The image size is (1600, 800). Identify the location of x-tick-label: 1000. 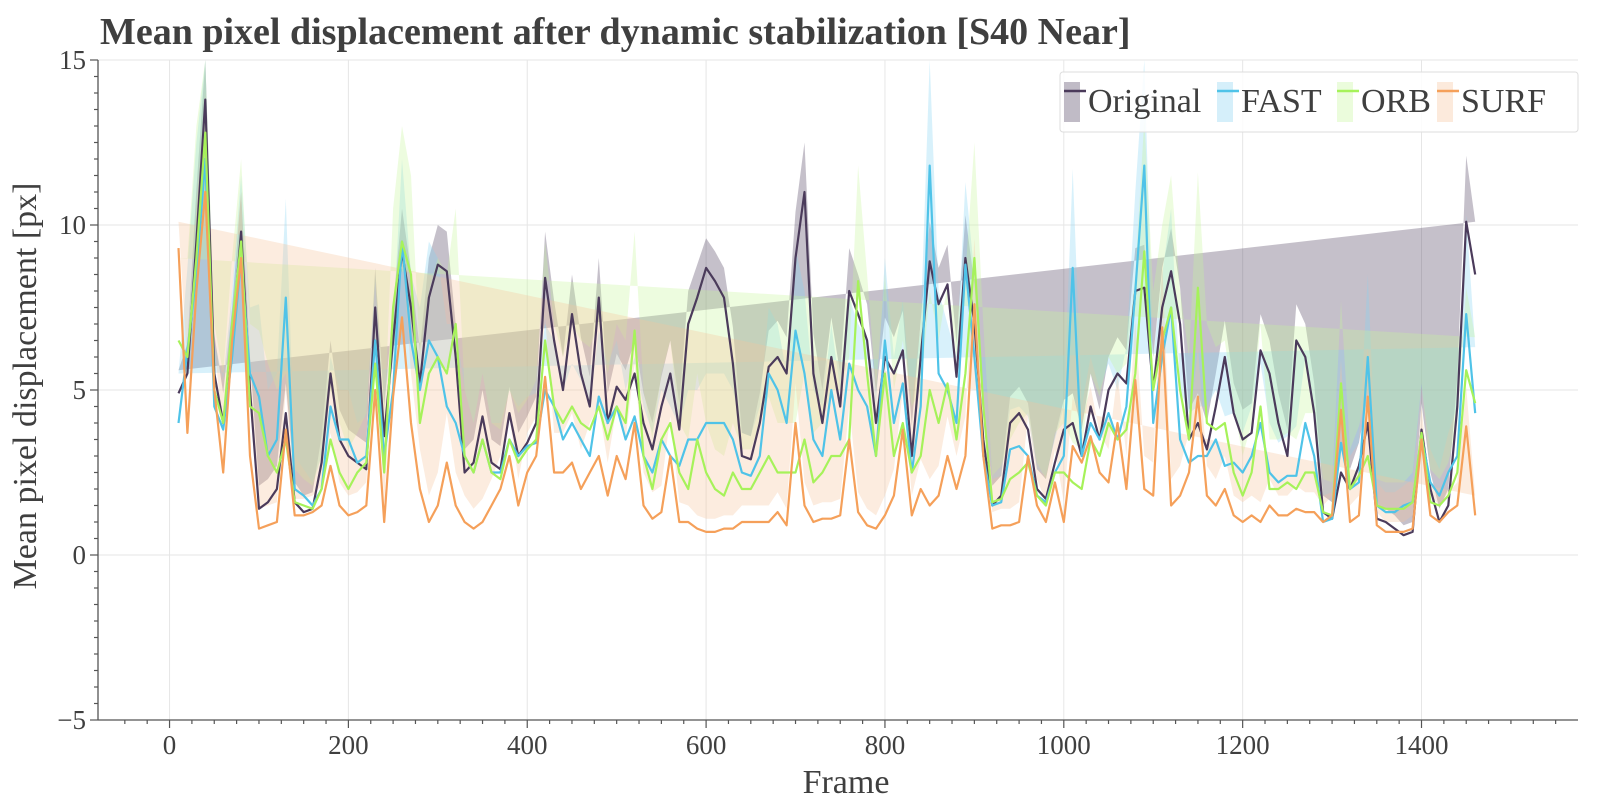
(1064, 745).